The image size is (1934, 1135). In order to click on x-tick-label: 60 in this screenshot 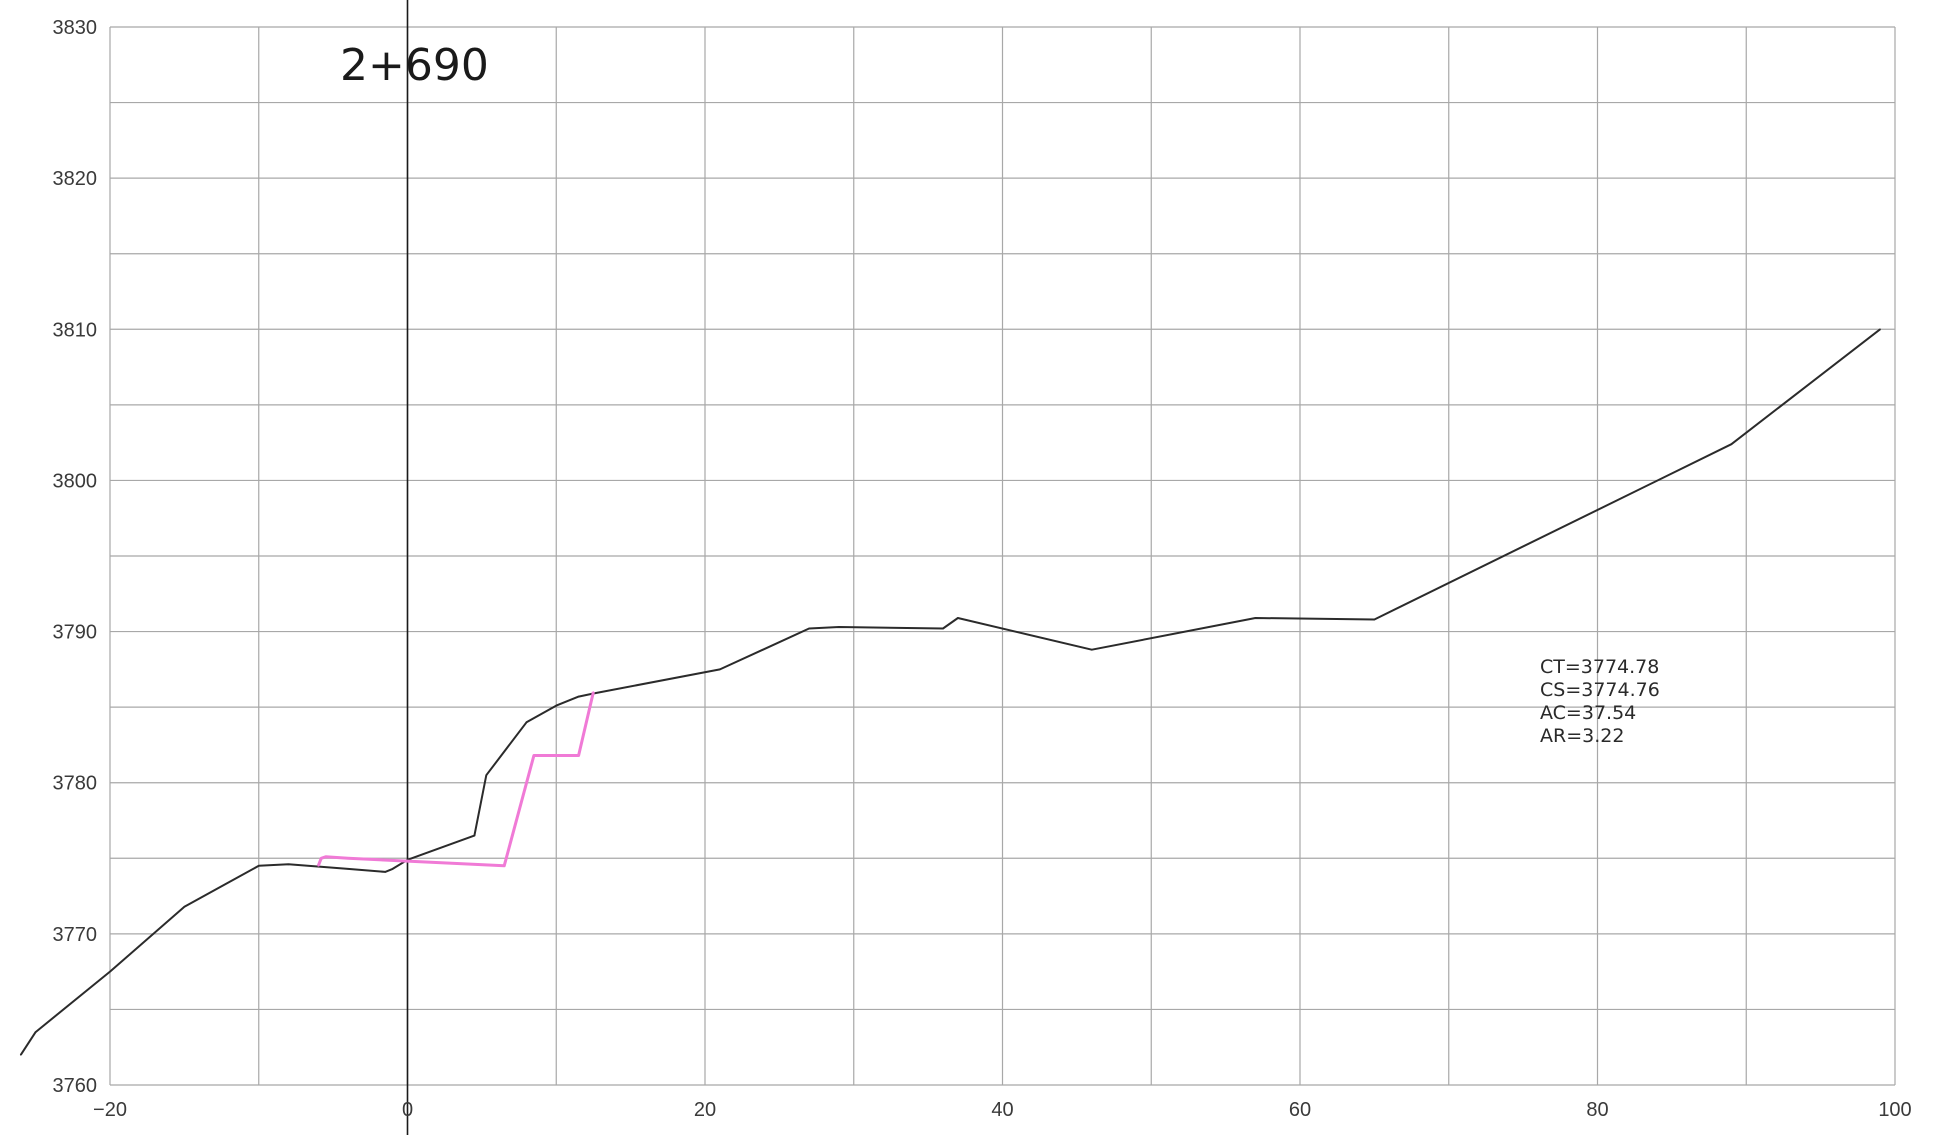, I will do `click(1300, 1110)`.